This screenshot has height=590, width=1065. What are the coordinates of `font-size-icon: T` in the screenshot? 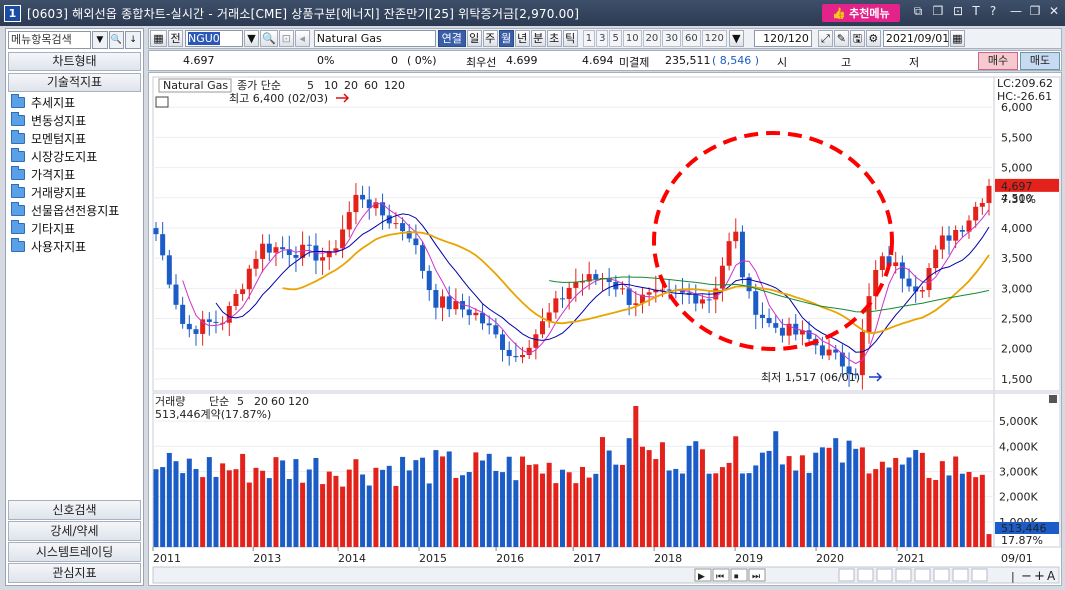 It's located at (976, 11).